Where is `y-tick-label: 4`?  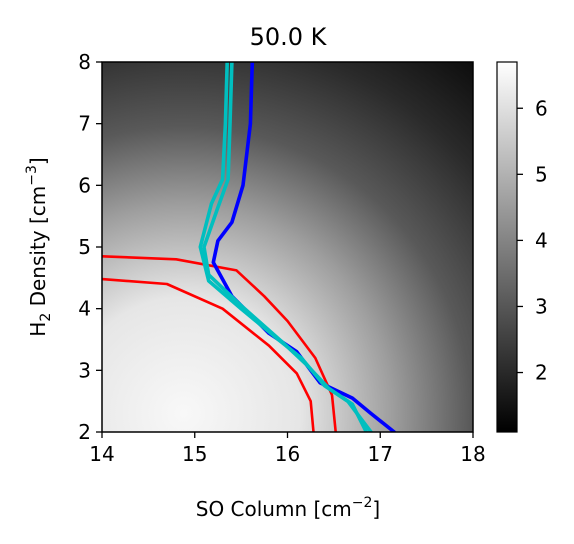
y-tick-label: 4 is located at coordinates (84, 309).